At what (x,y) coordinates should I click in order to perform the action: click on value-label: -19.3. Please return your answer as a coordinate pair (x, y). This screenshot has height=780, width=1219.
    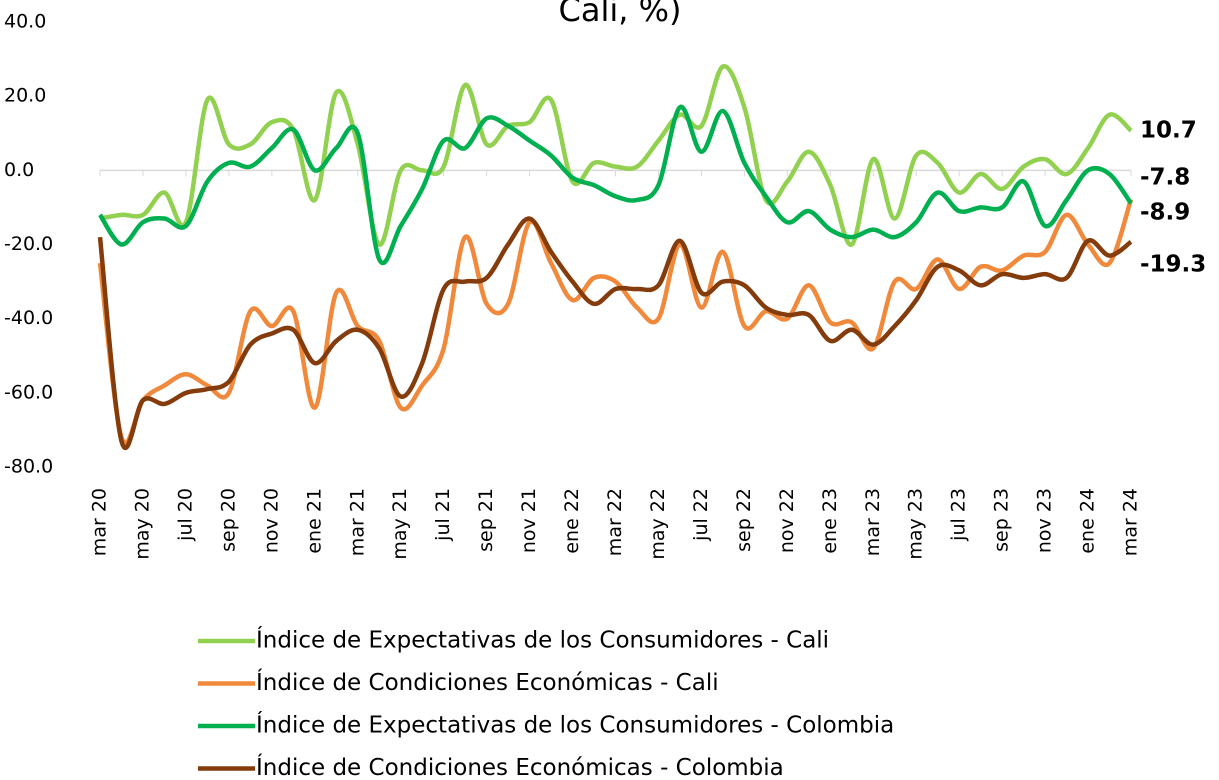
    Looking at the image, I should click on (1173, 265).